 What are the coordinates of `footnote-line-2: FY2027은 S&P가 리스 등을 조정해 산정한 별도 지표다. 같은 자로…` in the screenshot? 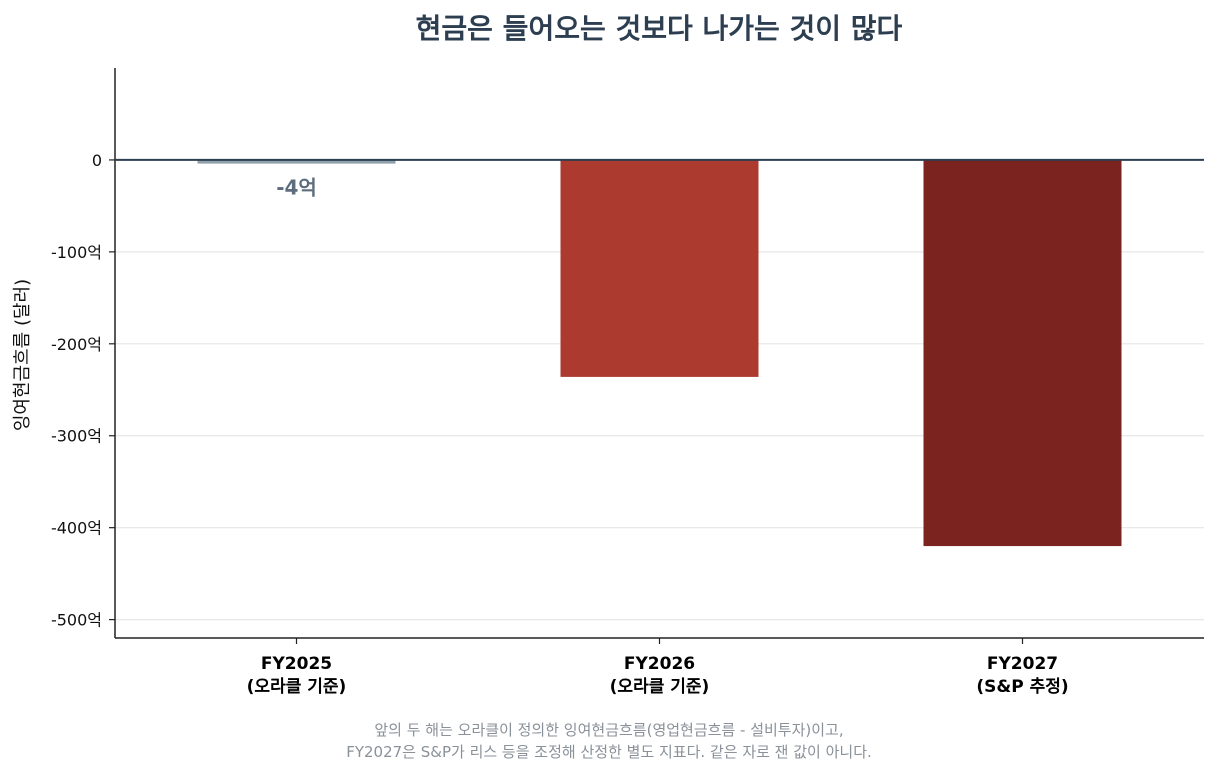 It's located at (609, 752).